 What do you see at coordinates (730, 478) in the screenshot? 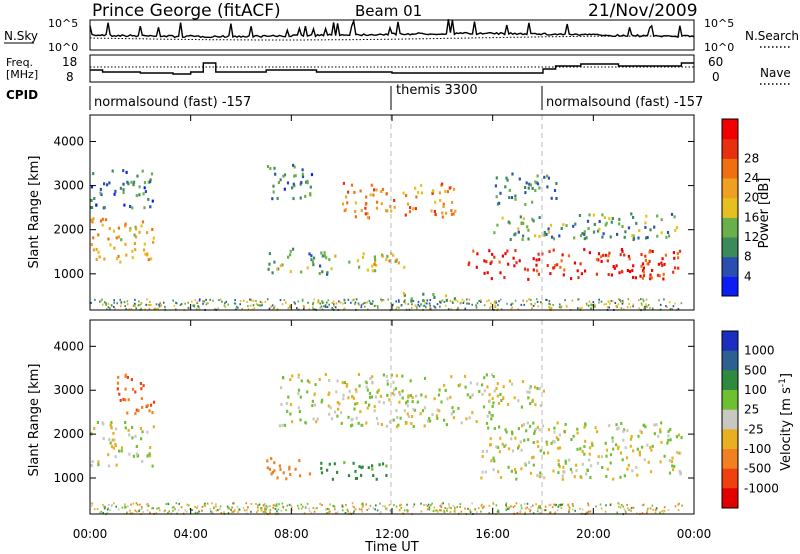
I see `colorbar-swatch` at bounding box center [730, 478].